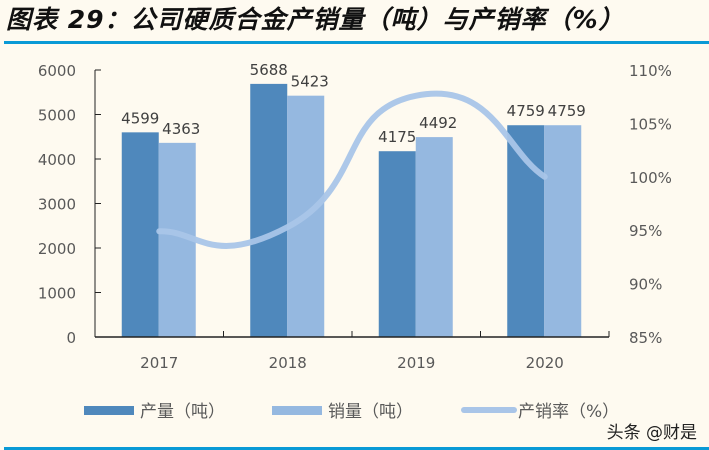 The image size is (709, 450). What do you see at coordinates (356, 42) in the screenshot?
I see `header-rule` at bounding box center [356, 42].